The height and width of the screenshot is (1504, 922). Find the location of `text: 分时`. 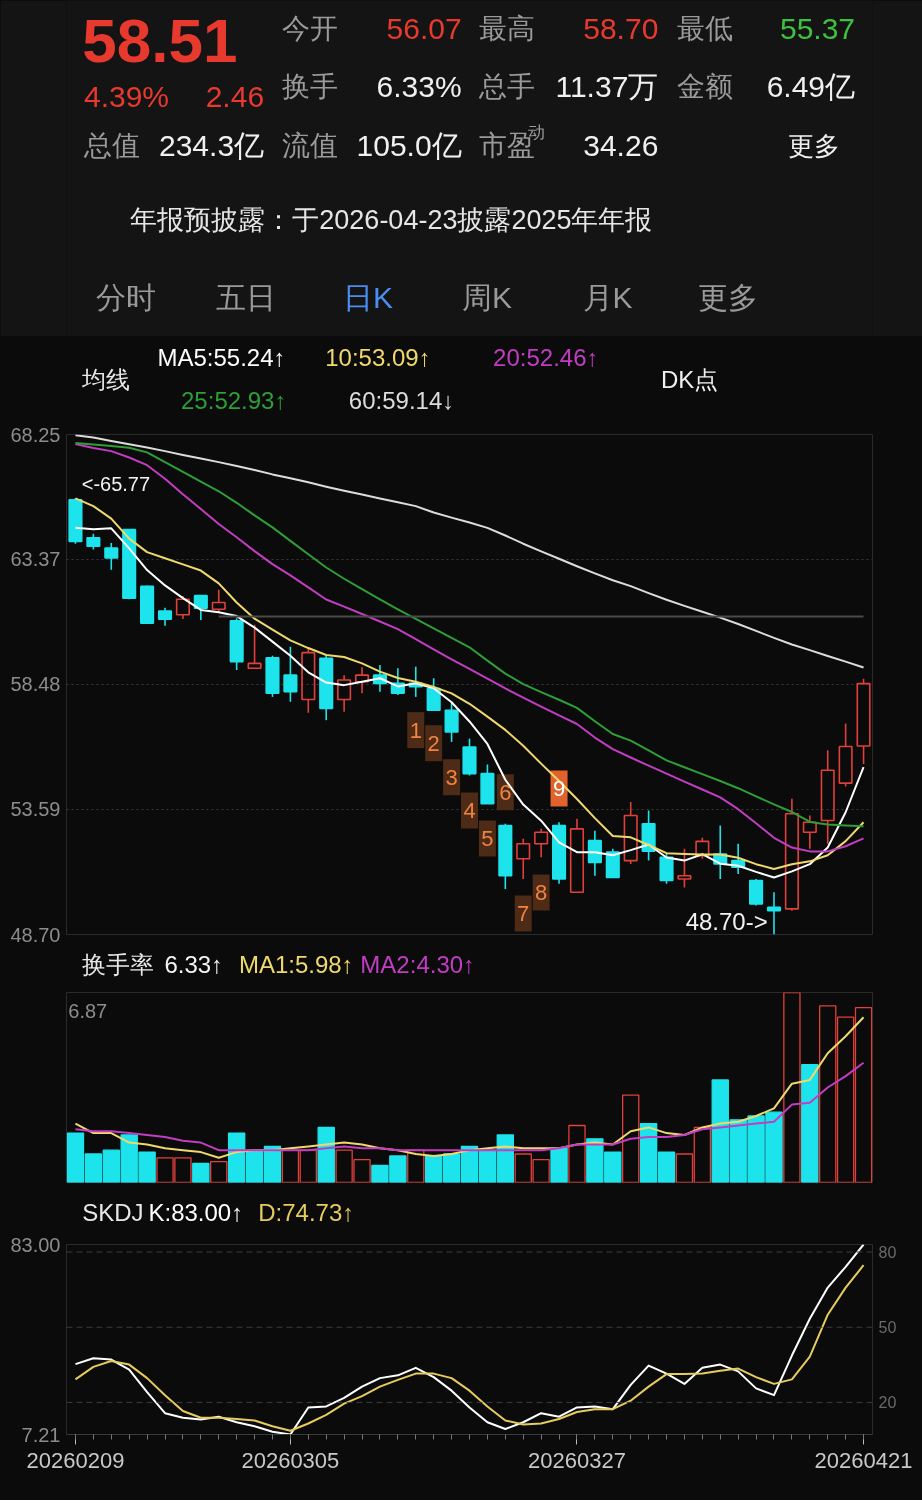

text: 分时 is located at coordinates (125, 297).